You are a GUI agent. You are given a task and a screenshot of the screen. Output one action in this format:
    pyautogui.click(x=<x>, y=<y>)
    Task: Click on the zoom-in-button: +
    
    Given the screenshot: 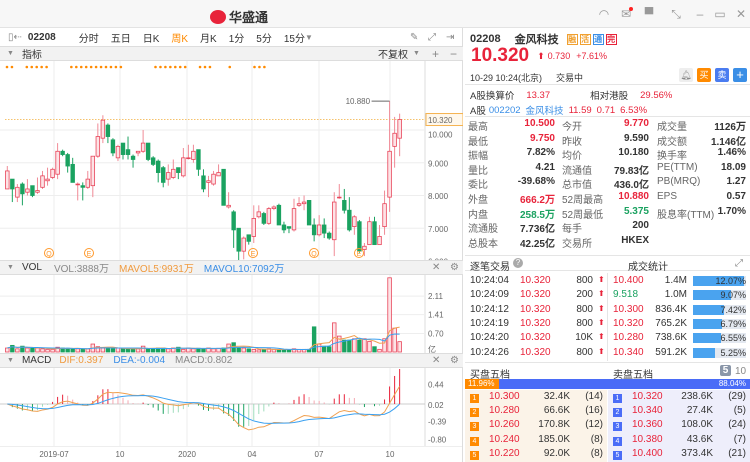 What is the action you would take?
    pyautogui.click(x=436, y=53)
    